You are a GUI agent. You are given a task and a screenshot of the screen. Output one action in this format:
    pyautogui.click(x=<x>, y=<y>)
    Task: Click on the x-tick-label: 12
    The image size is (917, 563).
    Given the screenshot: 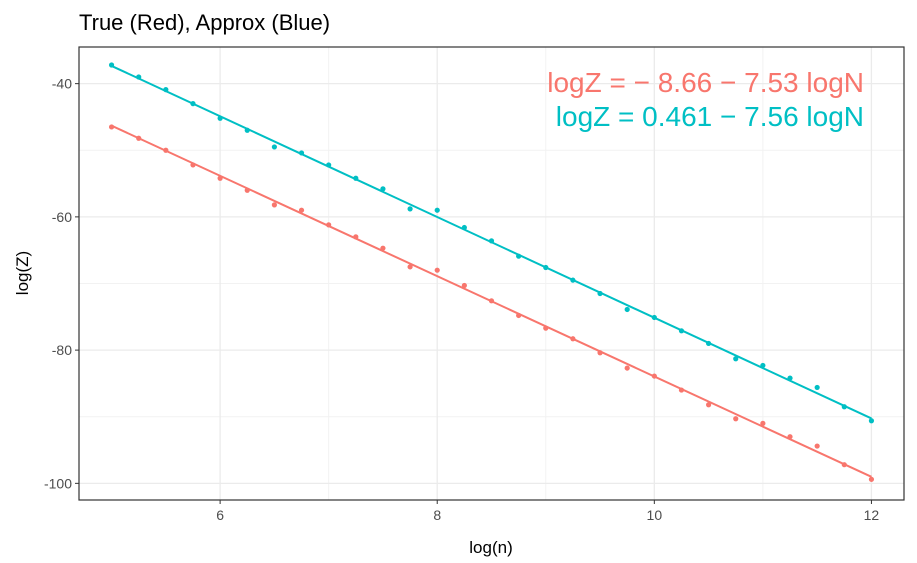 What is the action you would take?
    pyautogui.click(x=872, y=515)
    